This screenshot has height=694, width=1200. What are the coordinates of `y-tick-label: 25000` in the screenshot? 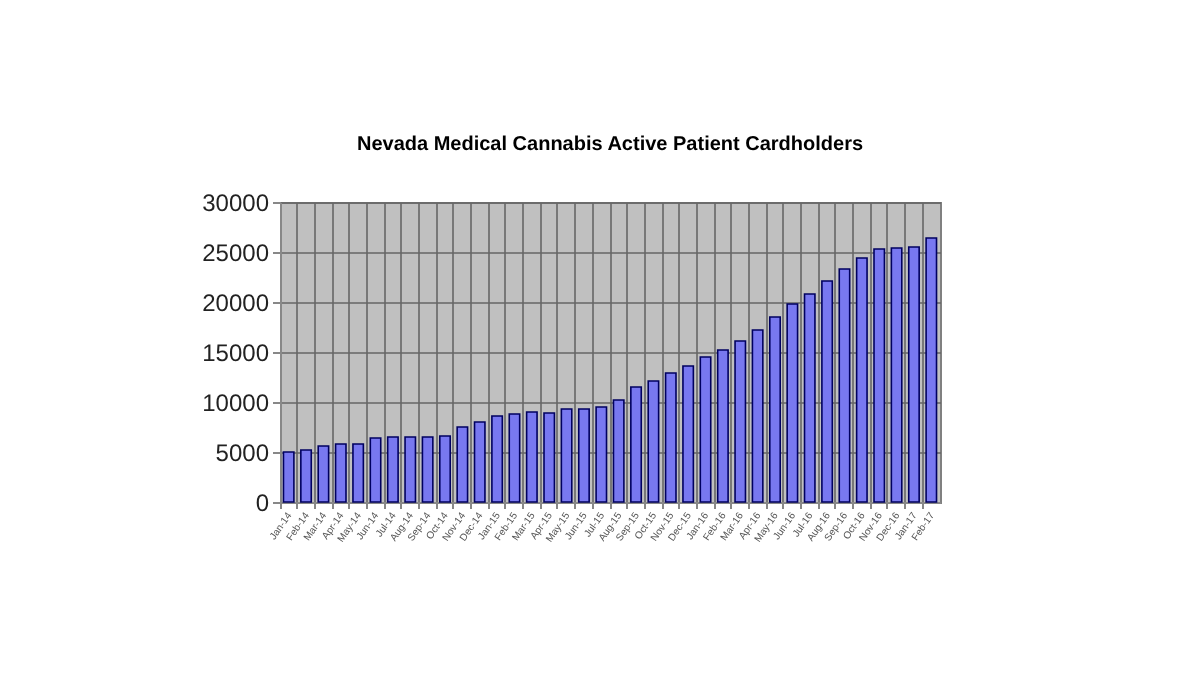 It's located at (236, 253).